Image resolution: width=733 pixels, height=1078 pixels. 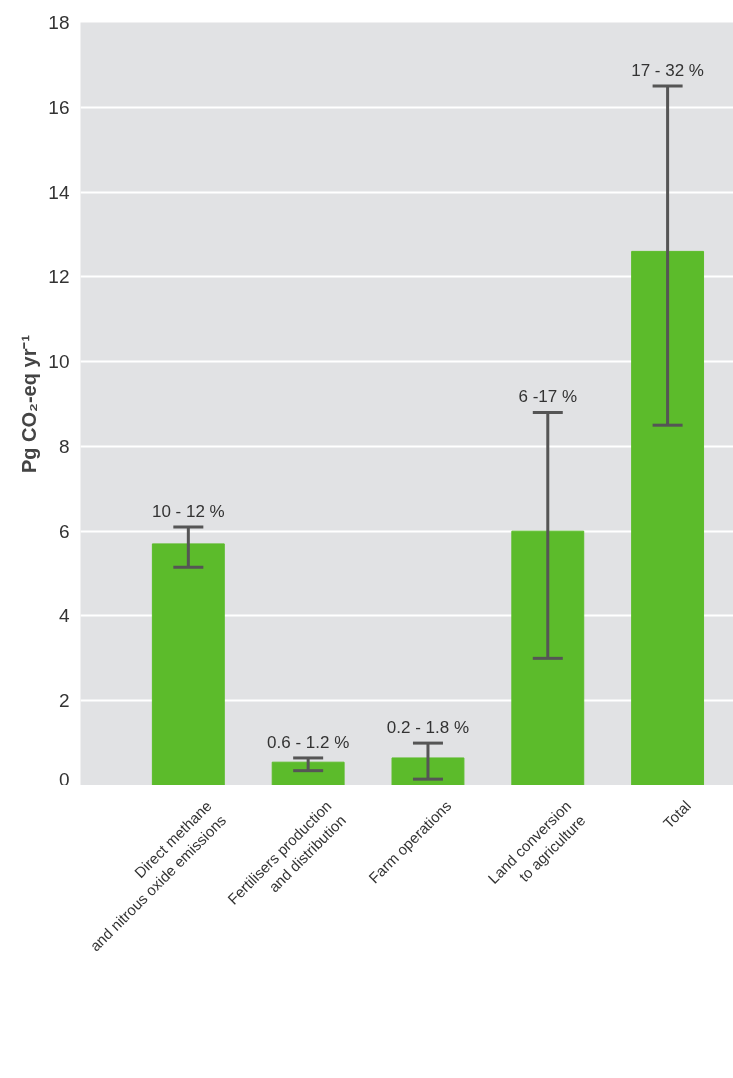 I want to click on y-tick-label: 0, so click(x=64, y=779).